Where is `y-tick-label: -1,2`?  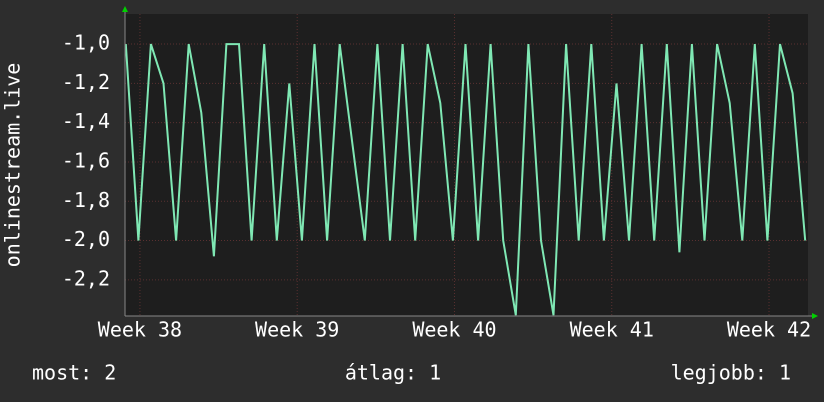 y-tick-label: -1,2 is located at coordinates (86, 82).